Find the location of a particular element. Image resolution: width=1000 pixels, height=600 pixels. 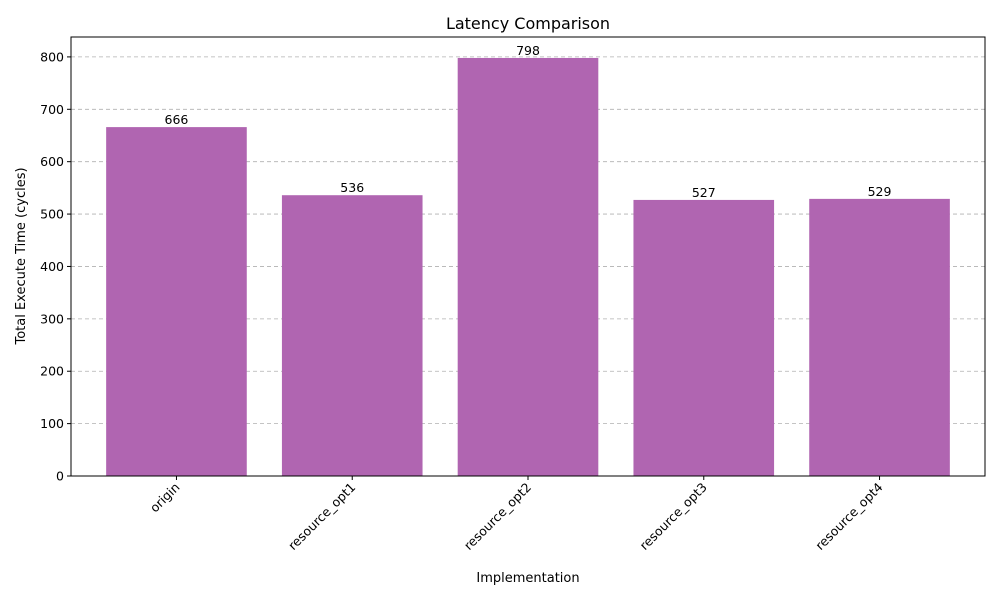

x-tick-label-resource_opt4: resource_opt4 is located at coordinates (848, 515).